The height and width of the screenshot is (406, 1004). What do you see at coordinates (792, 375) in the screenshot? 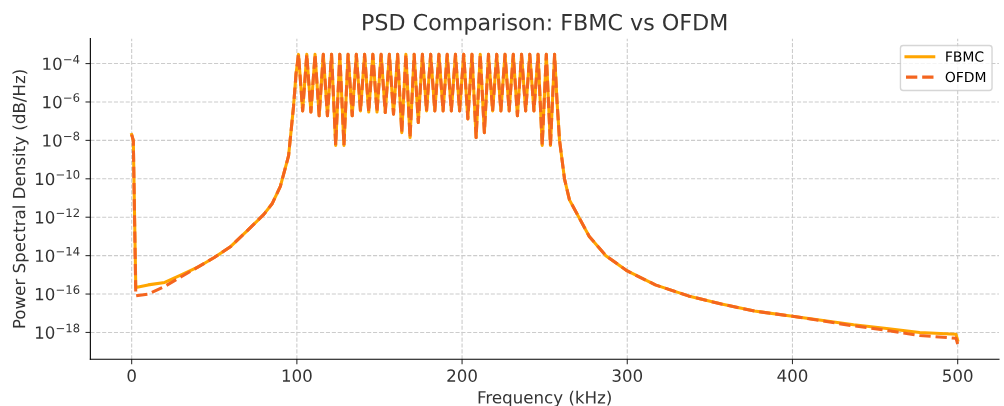
I see `x-tick-label: 400` at bounding box center [792, 375].